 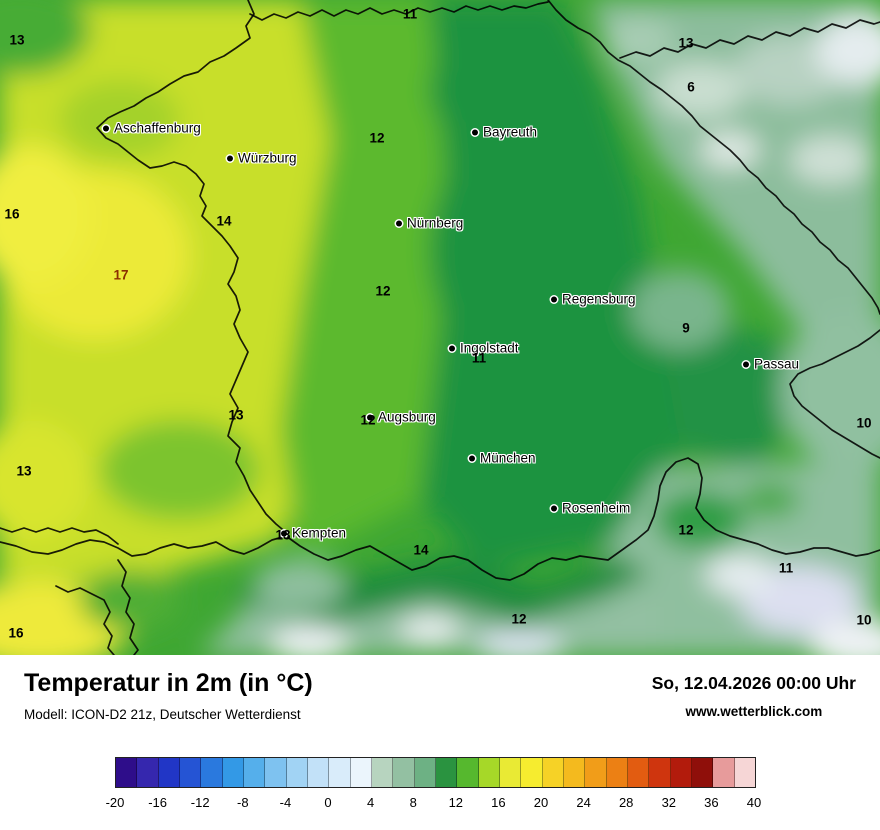 I want to click on colorbar-tick: 20, so click(x=541, y=802).